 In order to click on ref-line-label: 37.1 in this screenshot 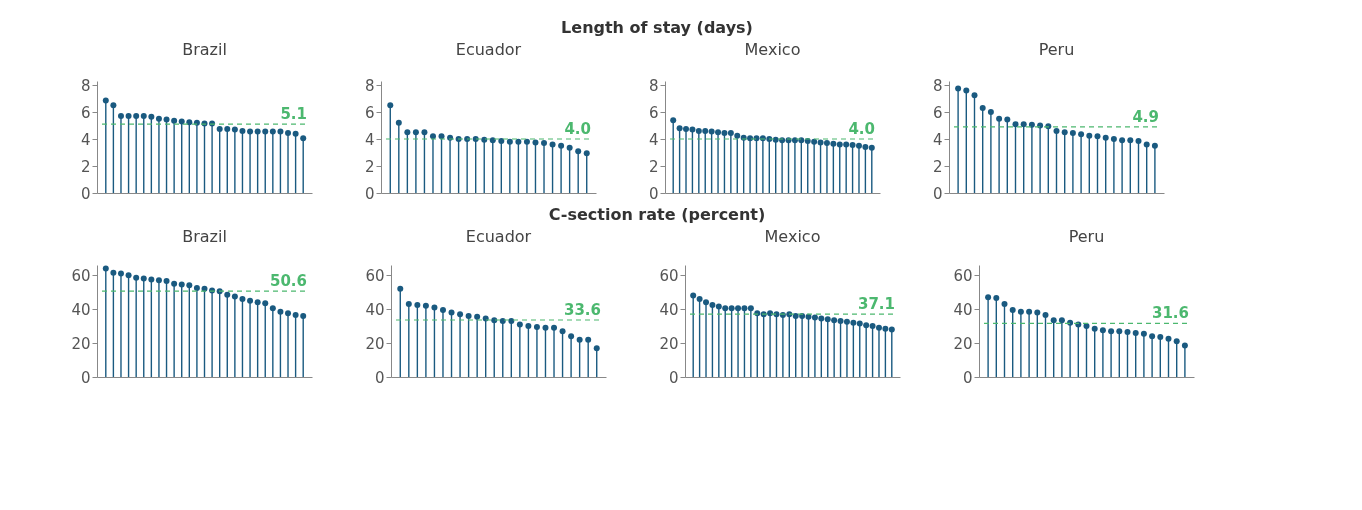, I will do `click(876, 304)`.